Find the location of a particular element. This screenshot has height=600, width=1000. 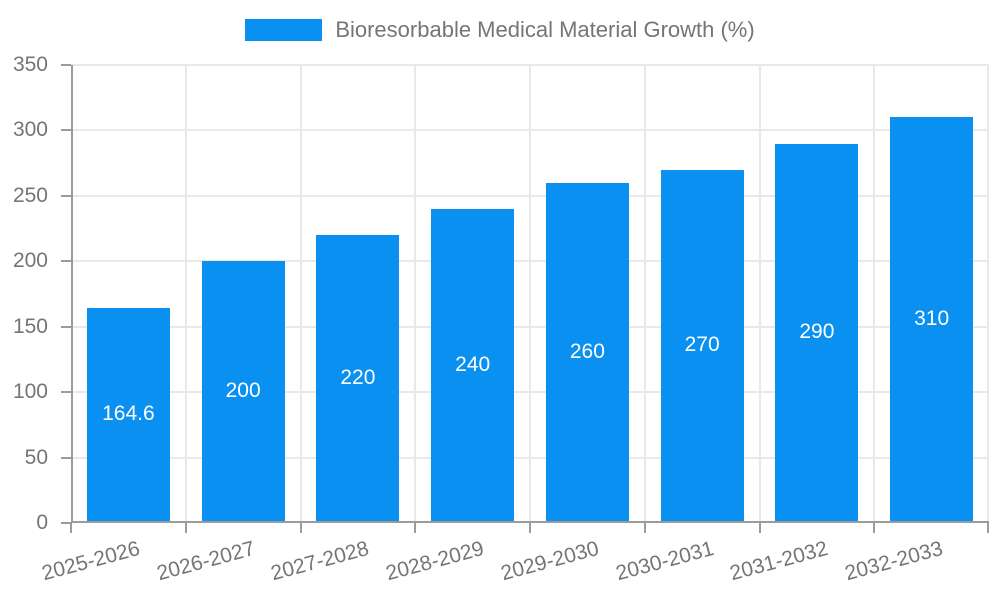

bar-value-label: 270 is located at coordinates (702, 345).